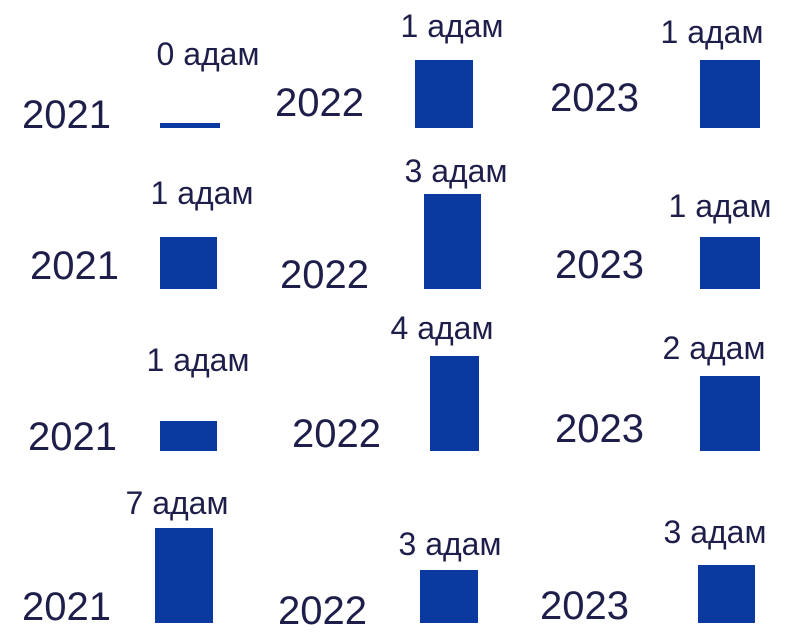 This screenshot has height=636, width=809. Describe the element at coordinates (188, 263) in the screenshot. I see `bar-2021-row2` at that location.